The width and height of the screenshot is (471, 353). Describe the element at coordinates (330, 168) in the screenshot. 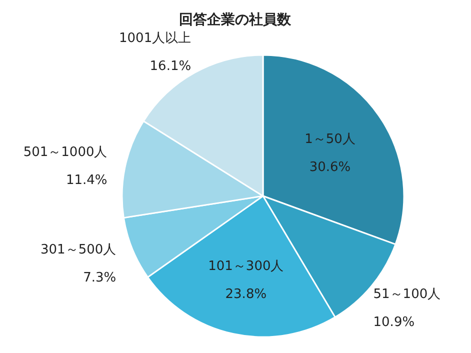

I see `data-label: 30.6%` at that location.